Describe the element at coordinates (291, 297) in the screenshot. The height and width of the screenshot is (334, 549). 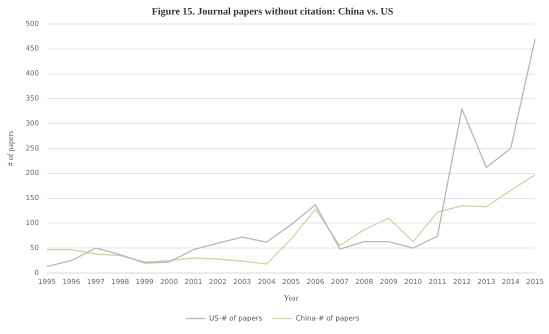
I see `x-axis-title: Year` at that location.